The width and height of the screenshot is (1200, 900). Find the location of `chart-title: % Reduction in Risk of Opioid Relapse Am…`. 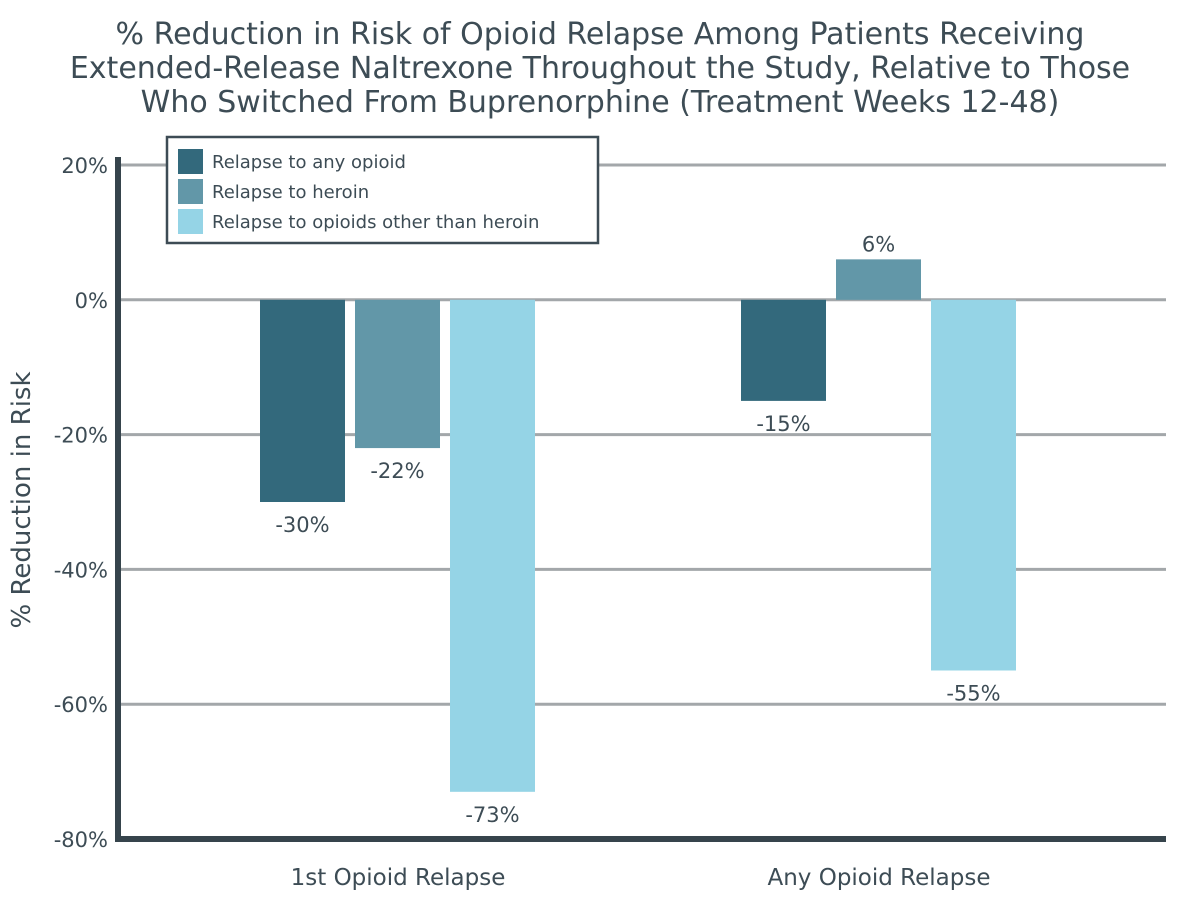

chart-title: % Reduction in Risk of Opioid Relapse Am… is located at coordinates (600, 69).